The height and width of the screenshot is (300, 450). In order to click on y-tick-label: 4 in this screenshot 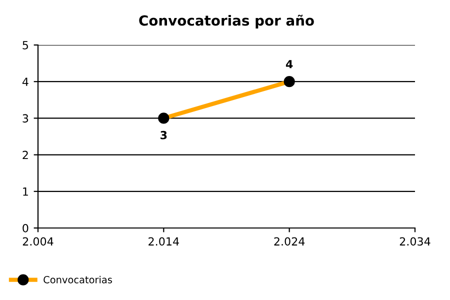, I will do `click(25, 82)`.